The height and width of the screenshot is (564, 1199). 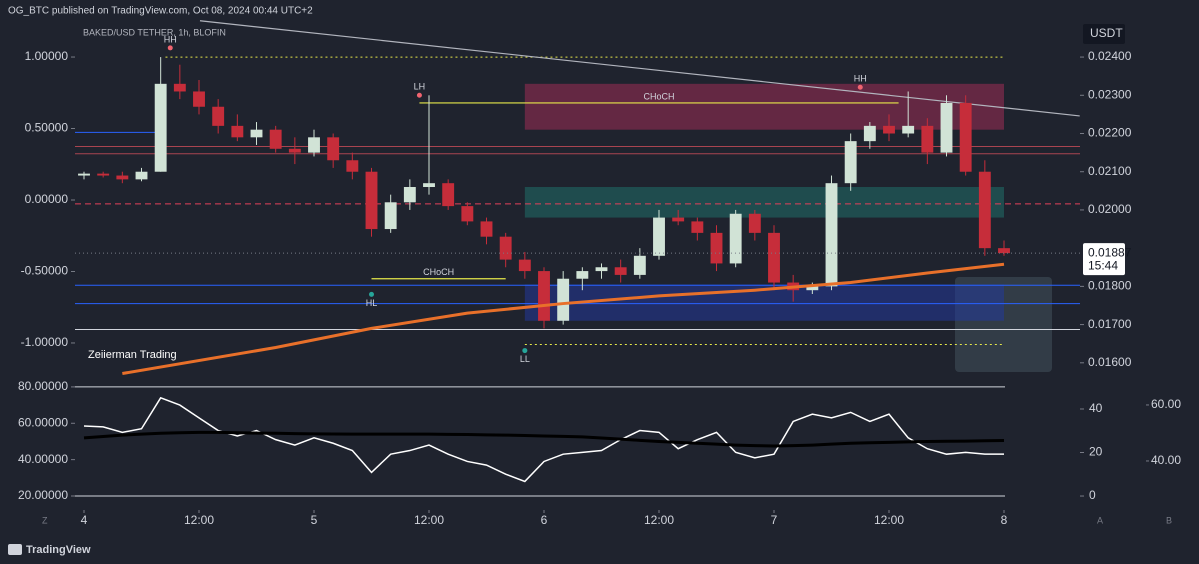 What do you see at coordinates (1092, 495) in the screenshot?
I see `y2-tick-label: 0` at bounding box center [1092, 495].